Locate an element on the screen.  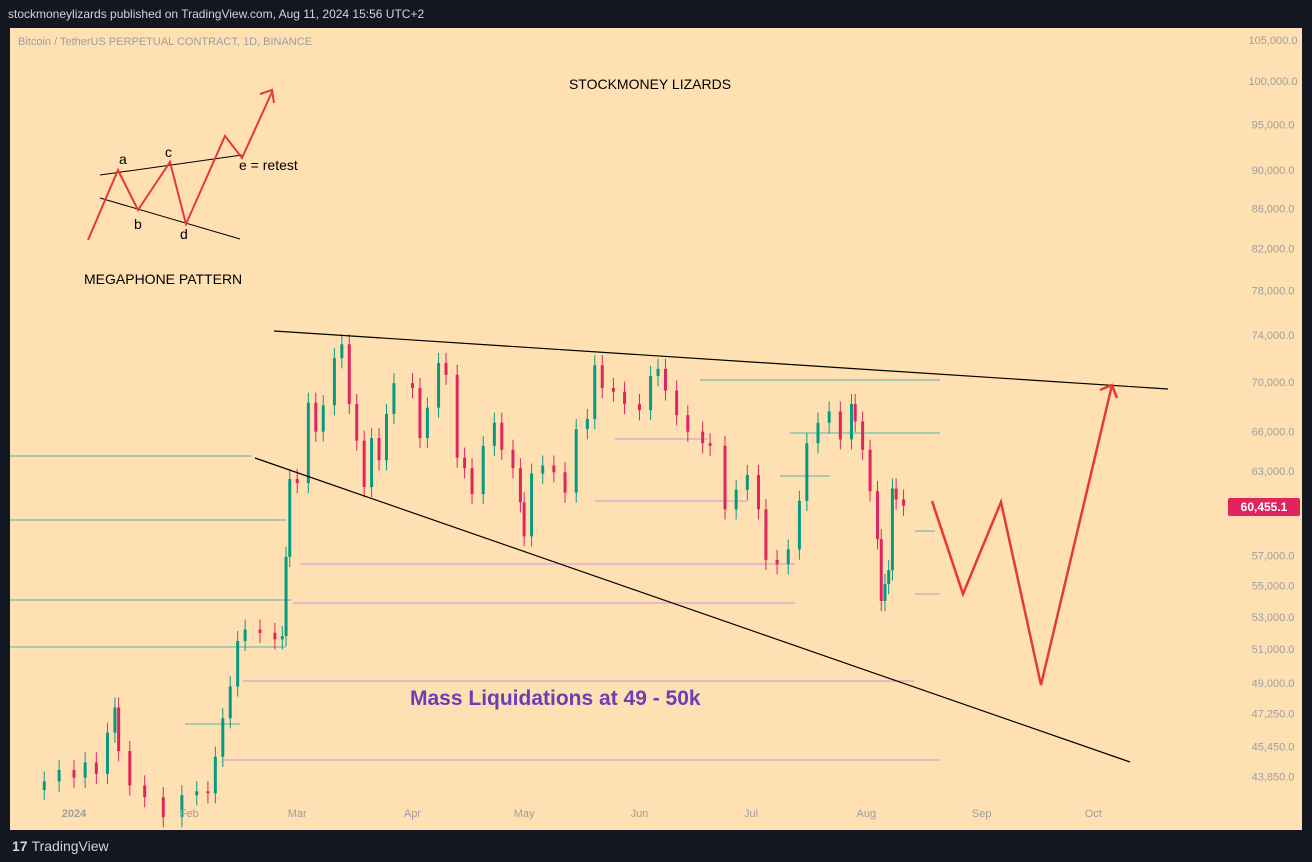
y-tick-label: 78,000.0 is located at coordinates (1273, 292).